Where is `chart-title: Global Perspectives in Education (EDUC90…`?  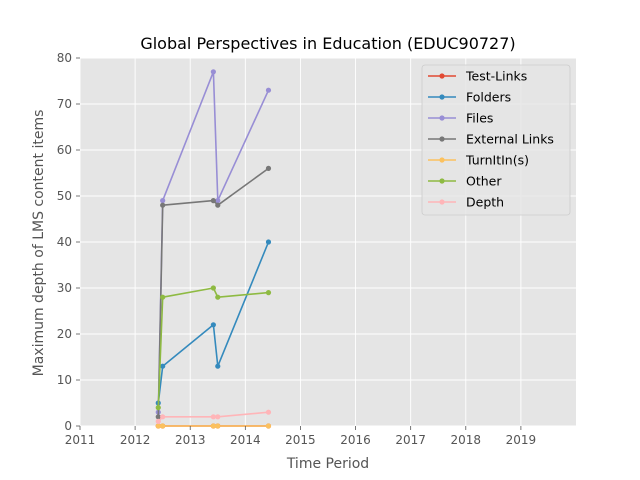 chart-title: Global Perspectives in Education (EDUC90… is located at coordinates (327, 43).